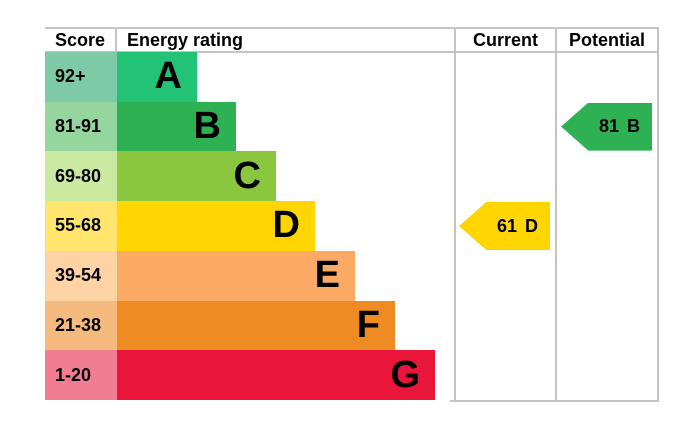 Image resolution: width=698 pixels, height=428 pixels. I want to click on potential-rating-arrow: 81 B, so click(606, 126).